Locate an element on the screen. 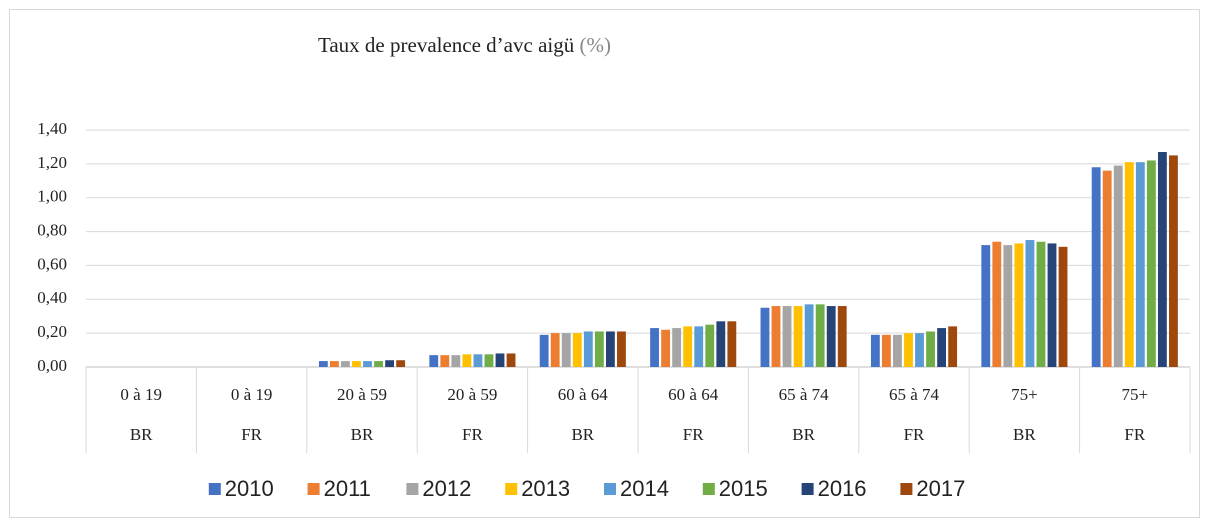 The height and width of the screenshot is (518, 1208). y-tick-label: 0,40 is located at coordinates (52, 297).